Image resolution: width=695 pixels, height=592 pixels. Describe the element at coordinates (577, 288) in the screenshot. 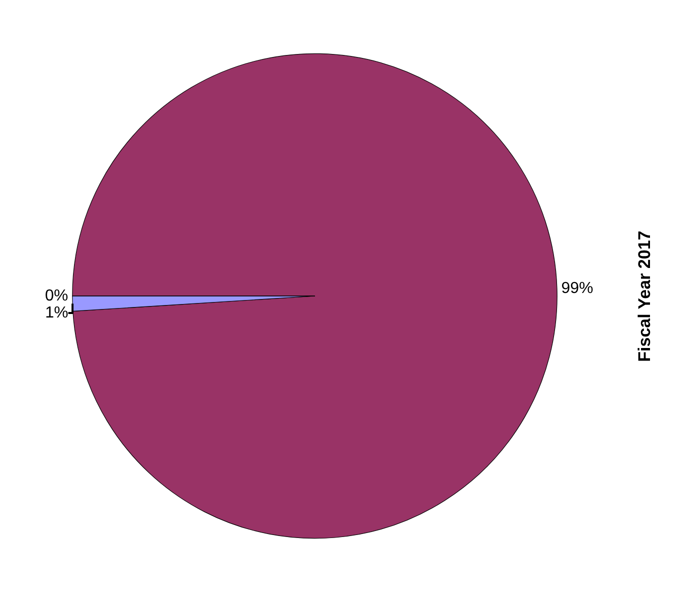

I see `data-label: 99%` at that location.